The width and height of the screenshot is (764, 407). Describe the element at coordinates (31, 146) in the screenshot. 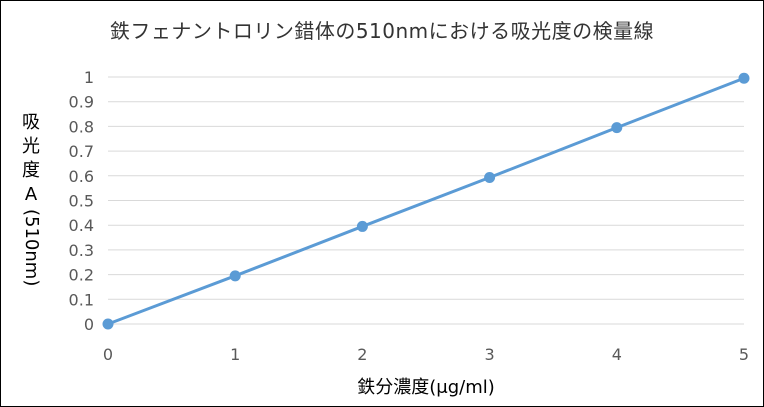

I see `y-axis-title-char: 光` at that location.